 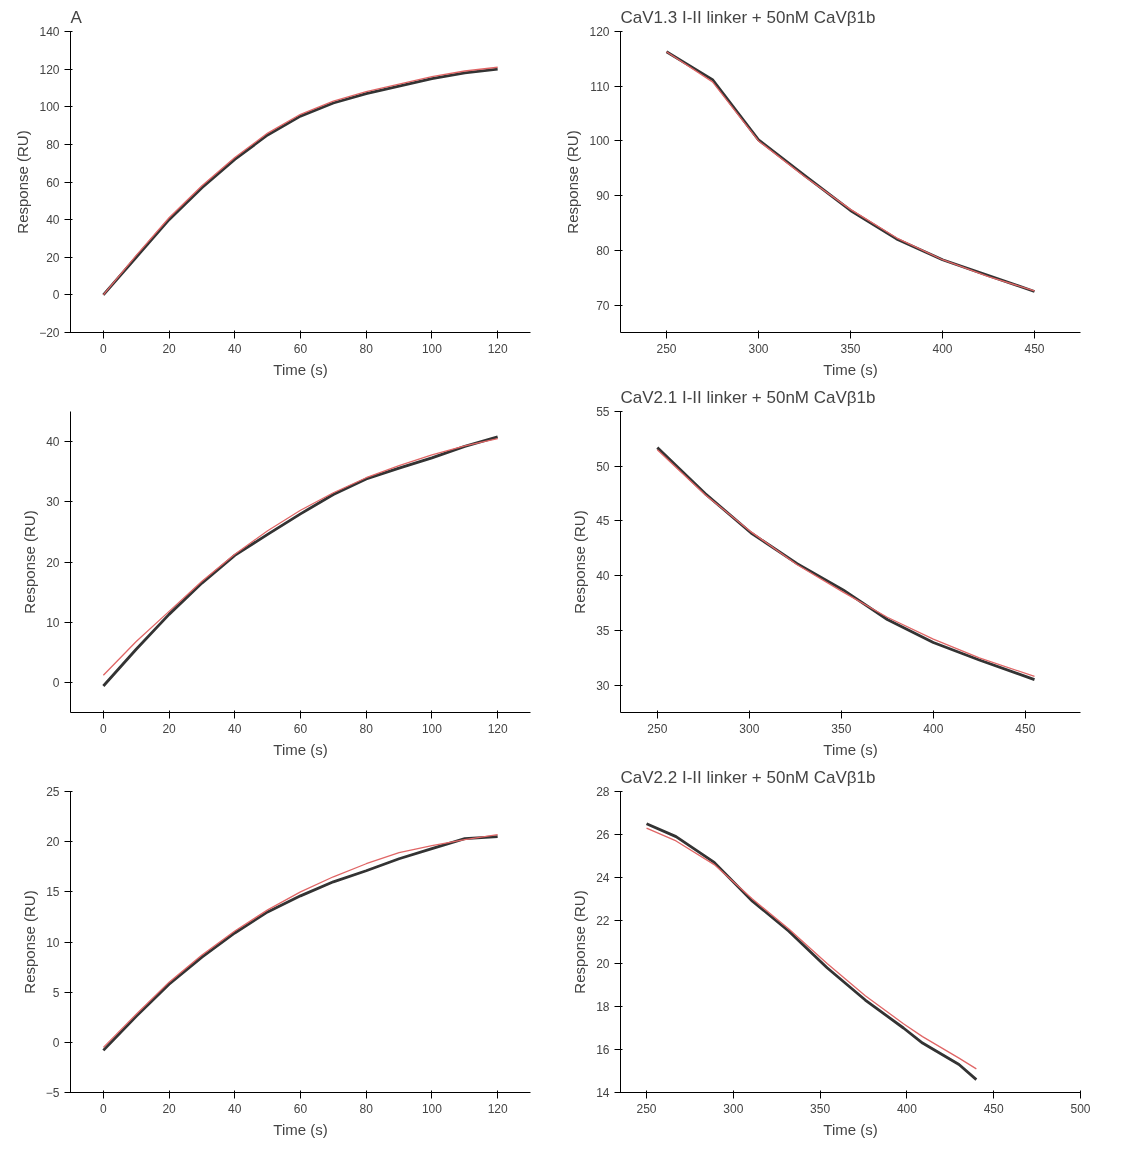 What do you see at coordinates (748, 397) in the screenshot?
I see `chart-title: CaV2.1 I-II linker + 50nM CaVβ1b` at bounding box center [748, 397].